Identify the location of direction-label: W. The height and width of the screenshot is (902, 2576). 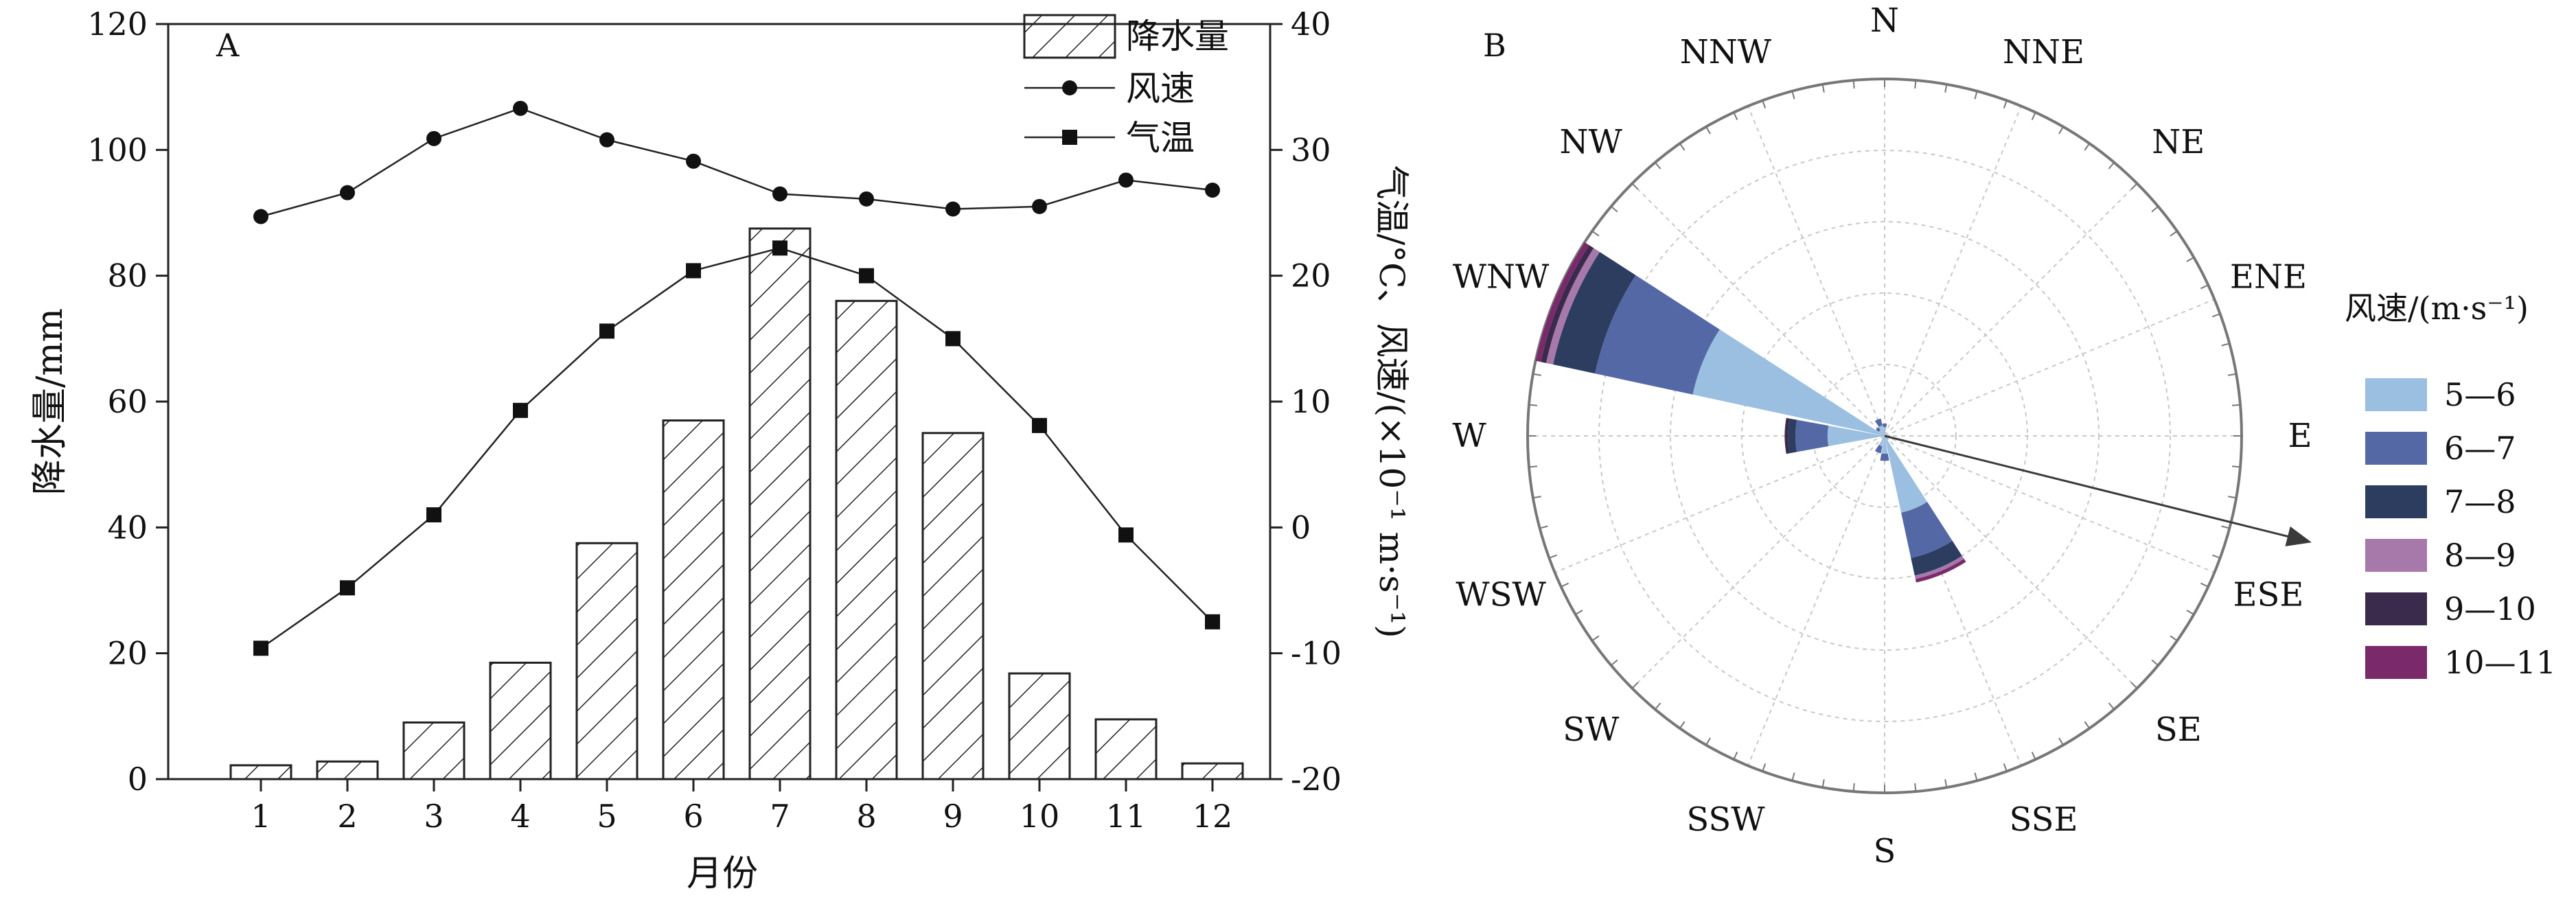
(1469, 436).